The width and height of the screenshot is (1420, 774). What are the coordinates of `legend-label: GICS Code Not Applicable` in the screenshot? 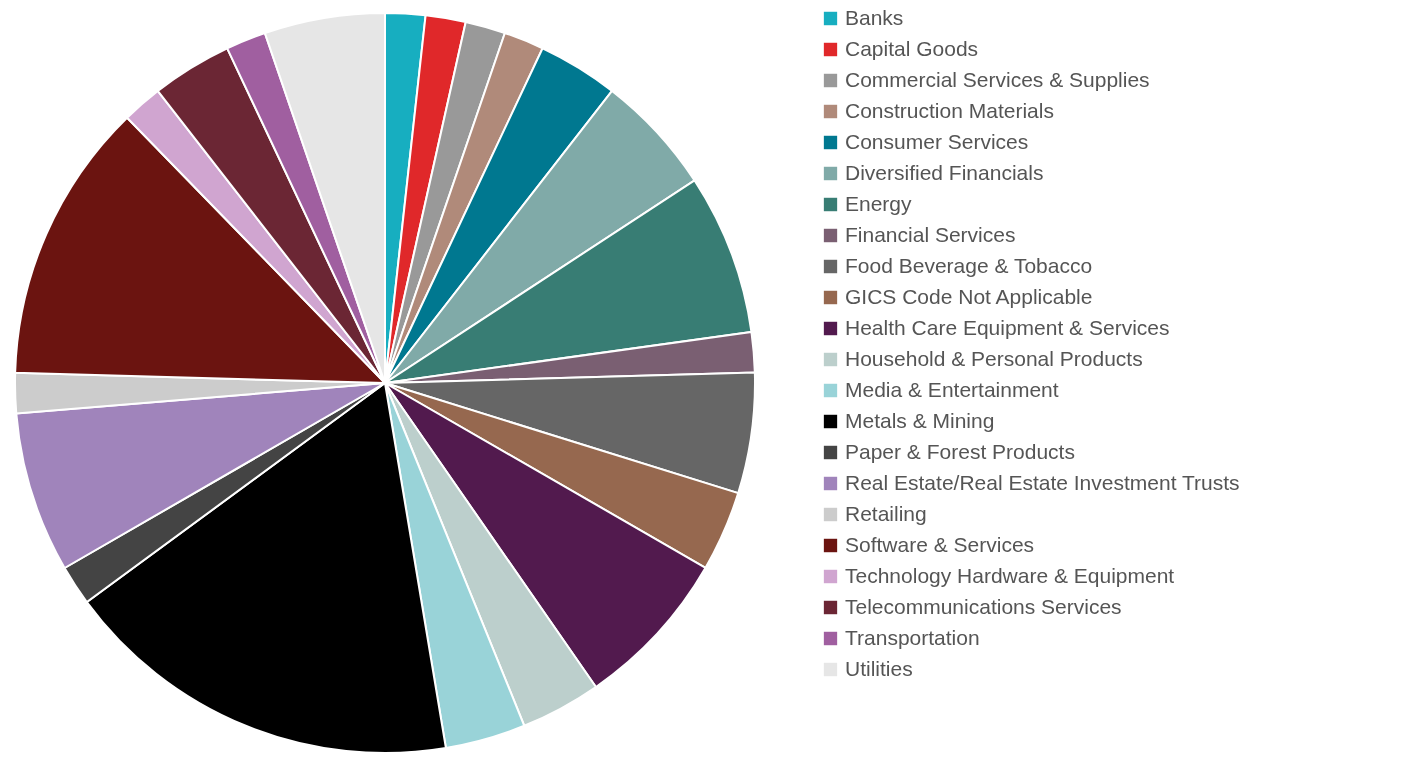 It's located at (969, 296).